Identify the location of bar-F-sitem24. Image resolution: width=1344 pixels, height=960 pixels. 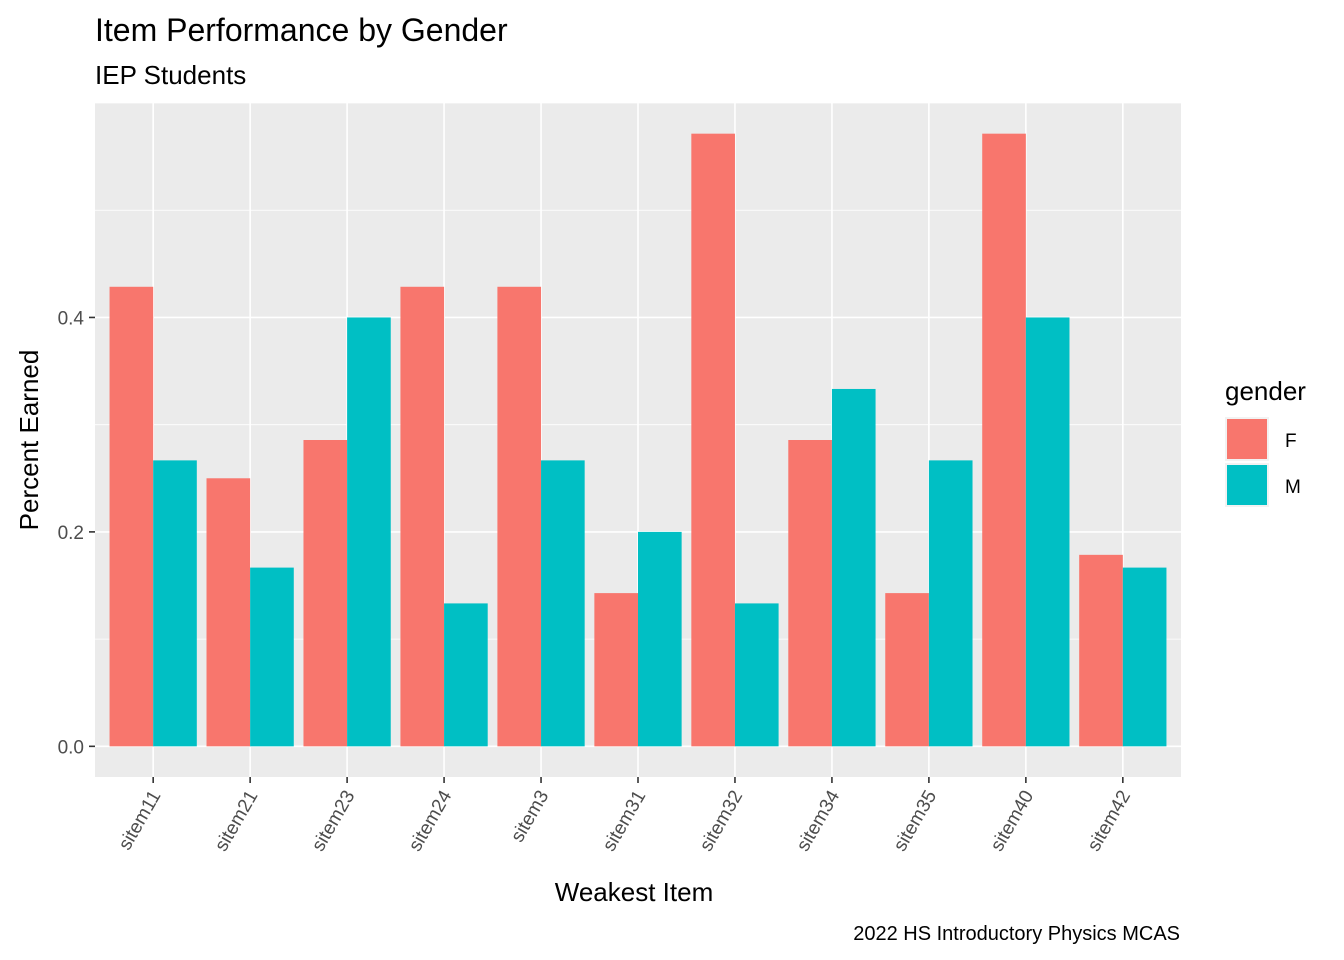
(422, 516).